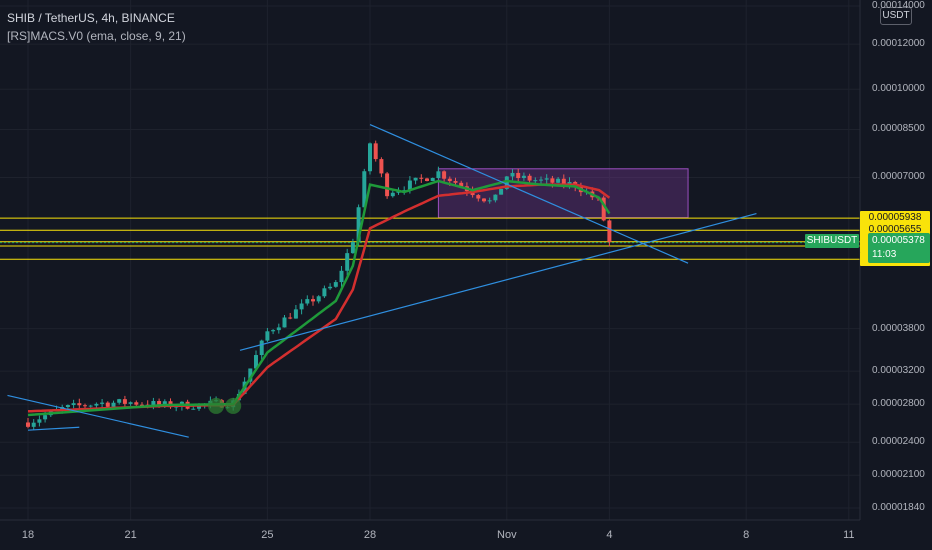 The image size is (932, 550). Describe the element at coordinates (233, 405) in the screenshot. I see `signal-marker` at that location.